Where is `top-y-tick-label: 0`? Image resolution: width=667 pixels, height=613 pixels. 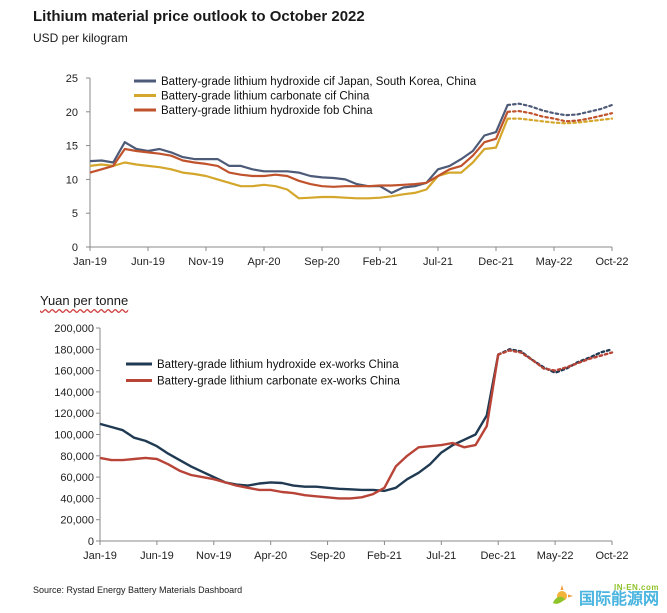
top-y-tick-label: 0 is located at coordinates (75, 248).